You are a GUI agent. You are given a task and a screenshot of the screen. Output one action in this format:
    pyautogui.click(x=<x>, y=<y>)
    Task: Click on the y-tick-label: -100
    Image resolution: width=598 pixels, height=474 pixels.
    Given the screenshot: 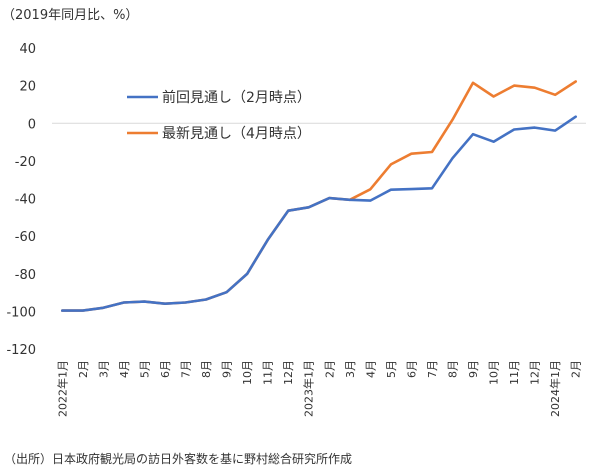 What is the action you would take?
    pyautogui.click(x=21, y=312)
    